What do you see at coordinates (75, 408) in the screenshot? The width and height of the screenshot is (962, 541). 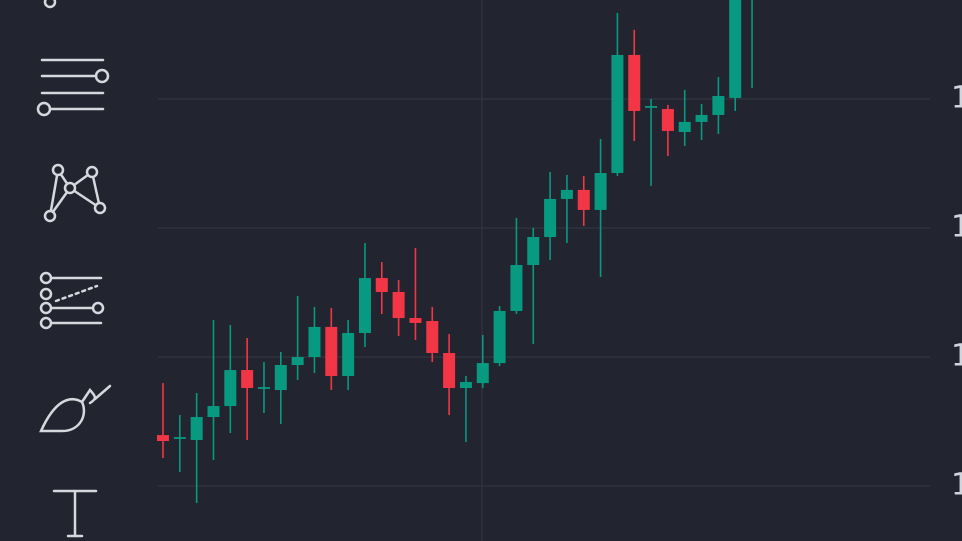 I see `brush-tool` at bounding box center [75, 408].